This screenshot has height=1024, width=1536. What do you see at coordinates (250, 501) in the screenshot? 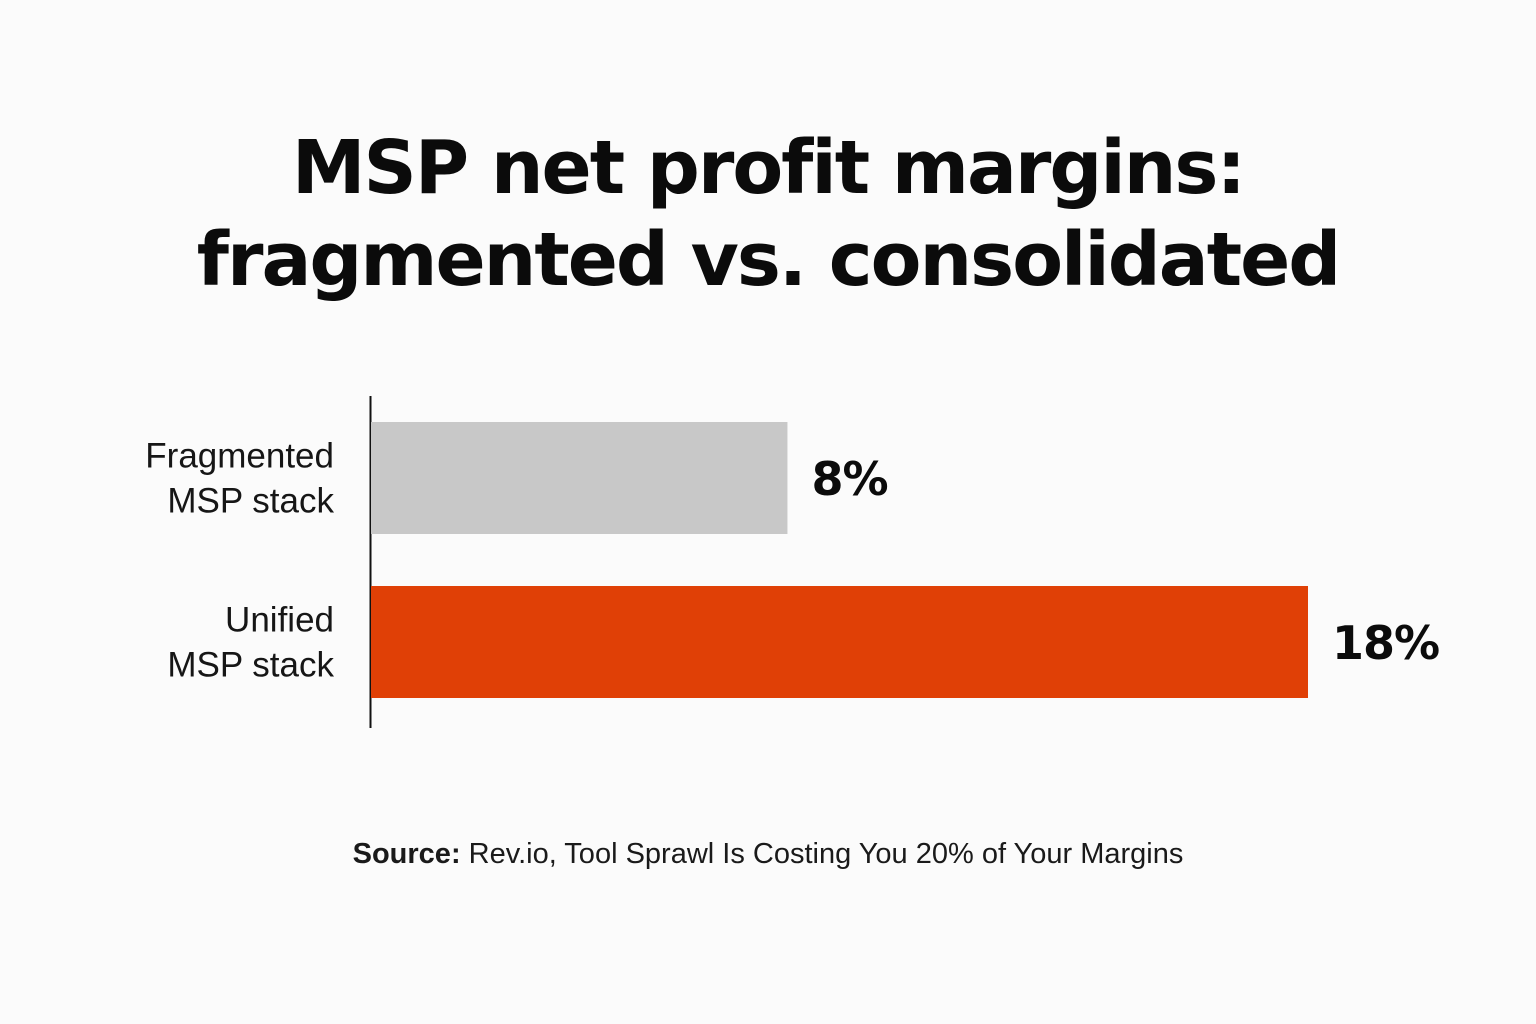
I see `category-label-1-line-2: MSP stack` at bounding box center [250, 501].